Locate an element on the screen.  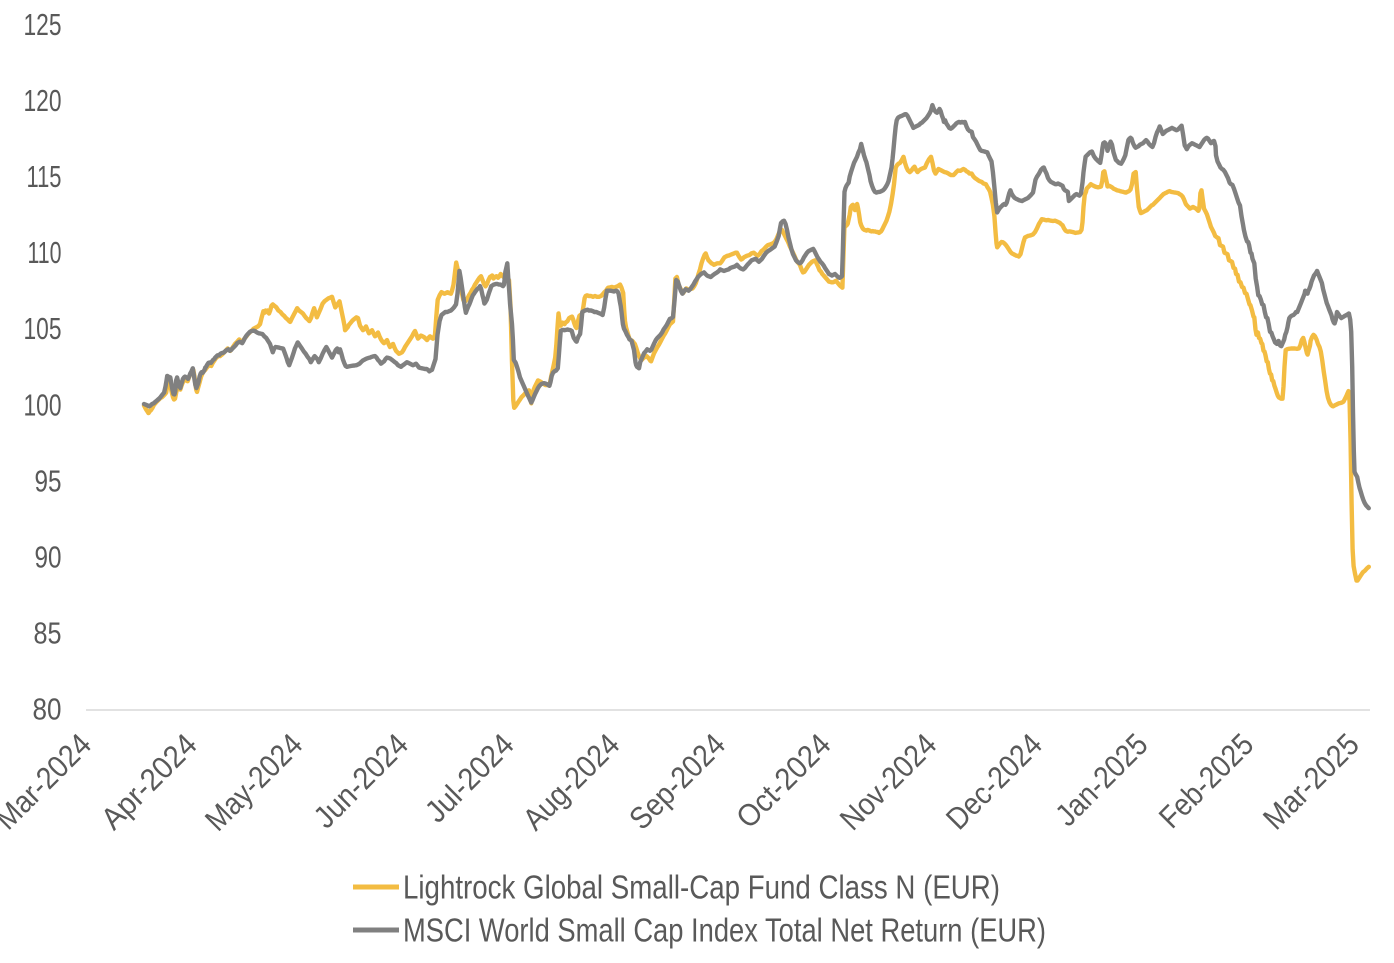
svg-text: 120 is located at coordinates (43, 100).